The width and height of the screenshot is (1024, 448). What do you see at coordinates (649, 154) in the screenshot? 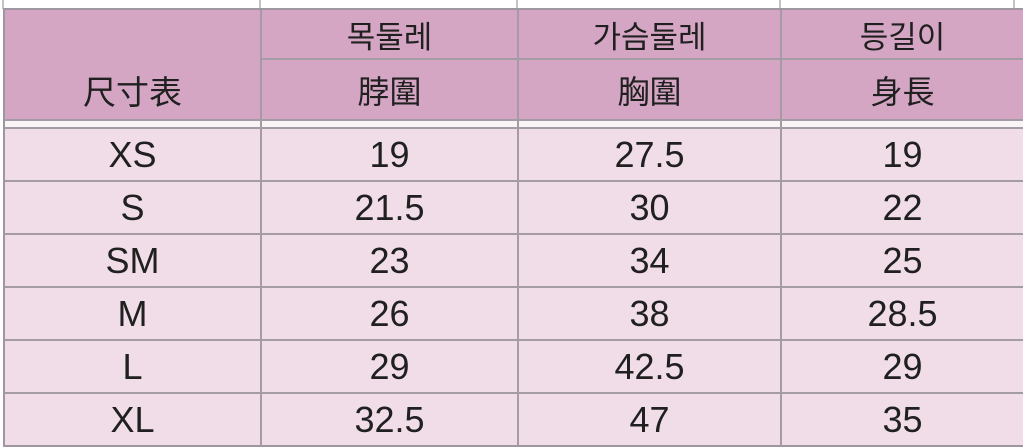
I see `value-cell: 27.5` at bounding box center [649, 154].